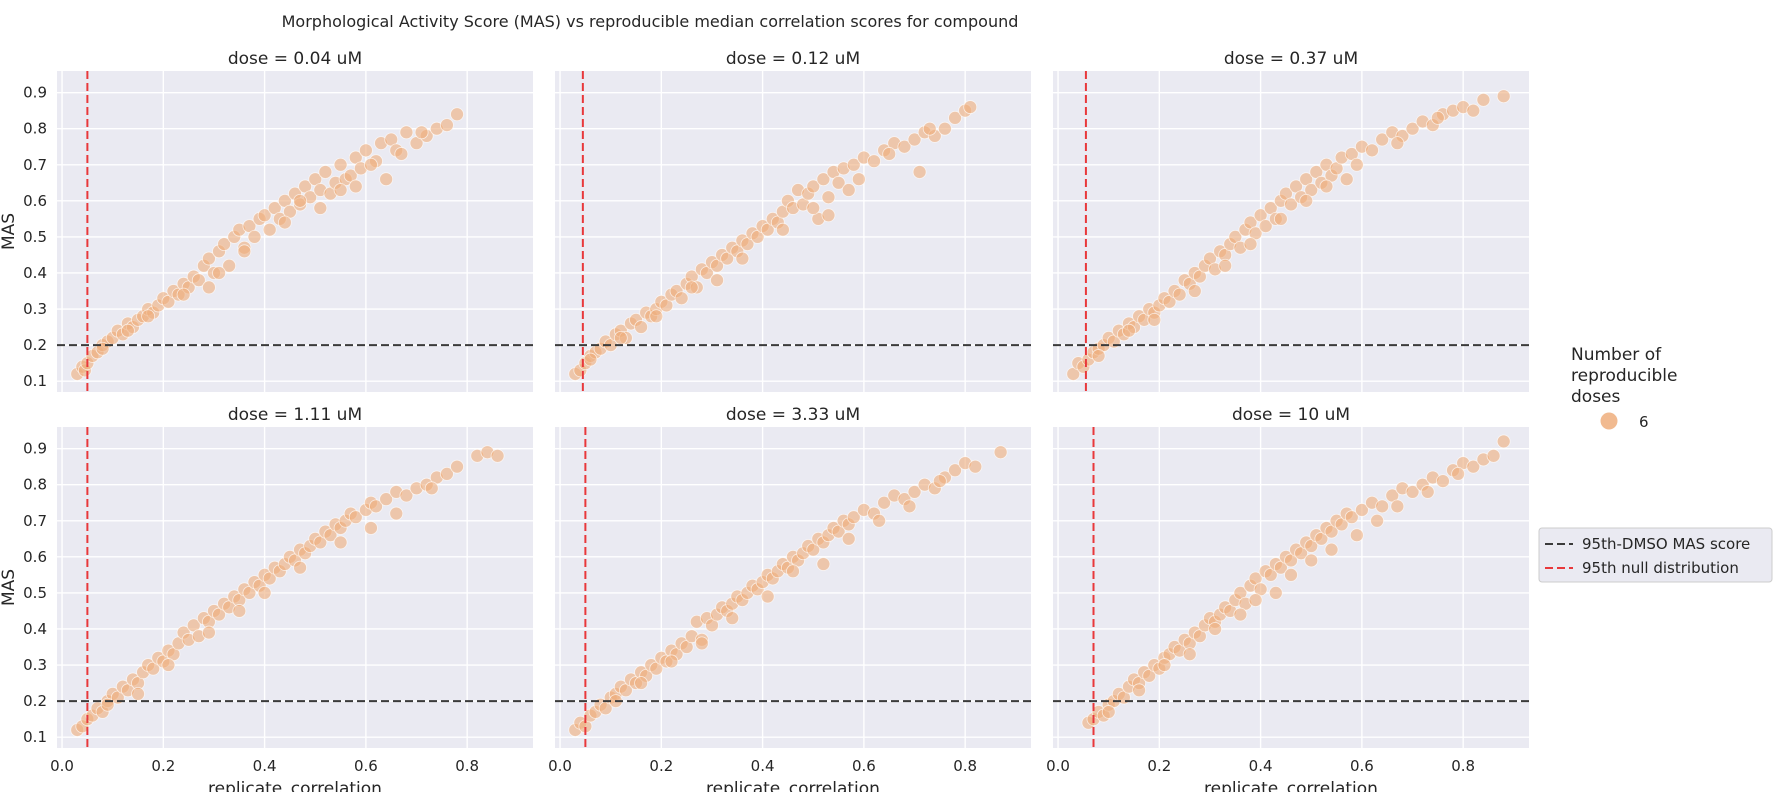  What do you see at coordinates (763, 766) in the screenshot?
I see `x-tick-label: 0.4` at bounding box center [763, 766].